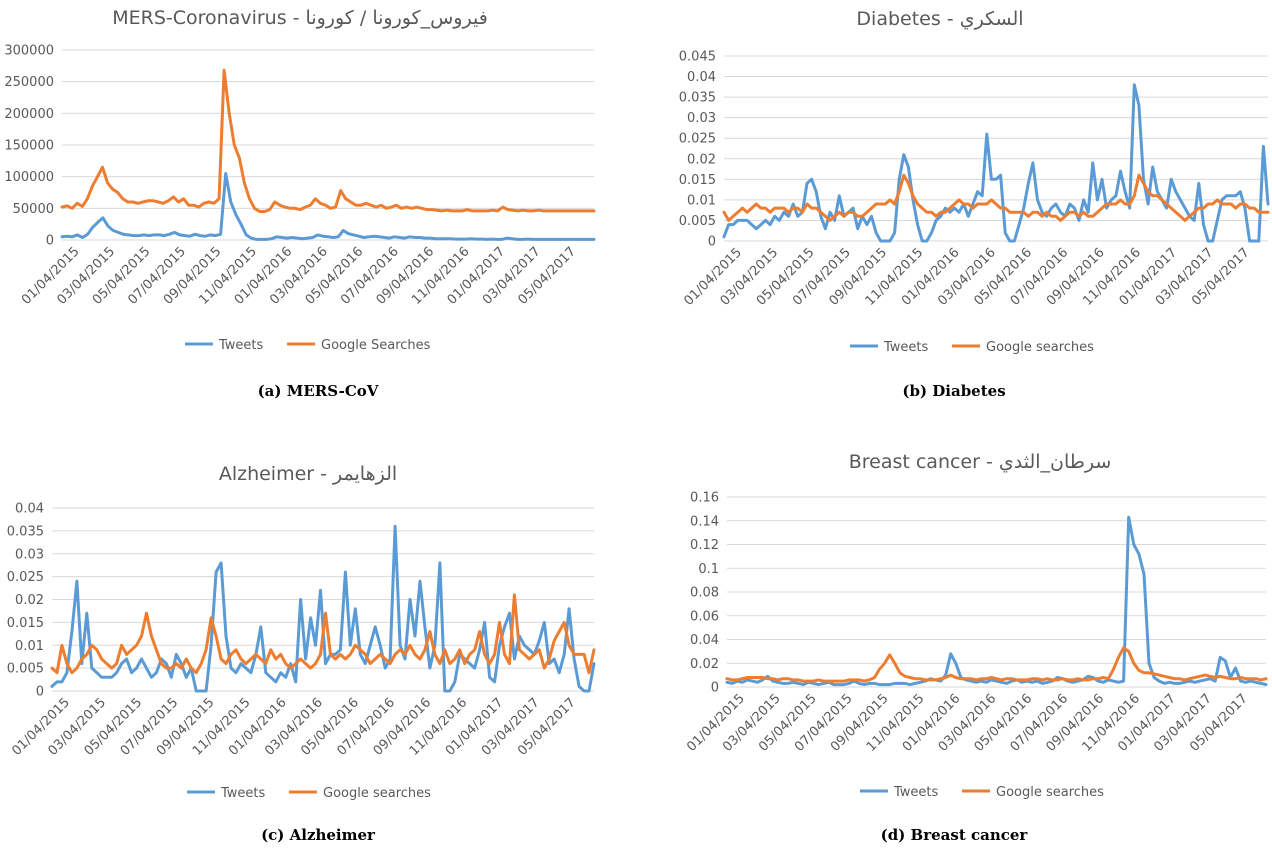 This screenshot has height=852, width=1272. I want to click on legend-item-google: Google Searches, so click(359, 345).